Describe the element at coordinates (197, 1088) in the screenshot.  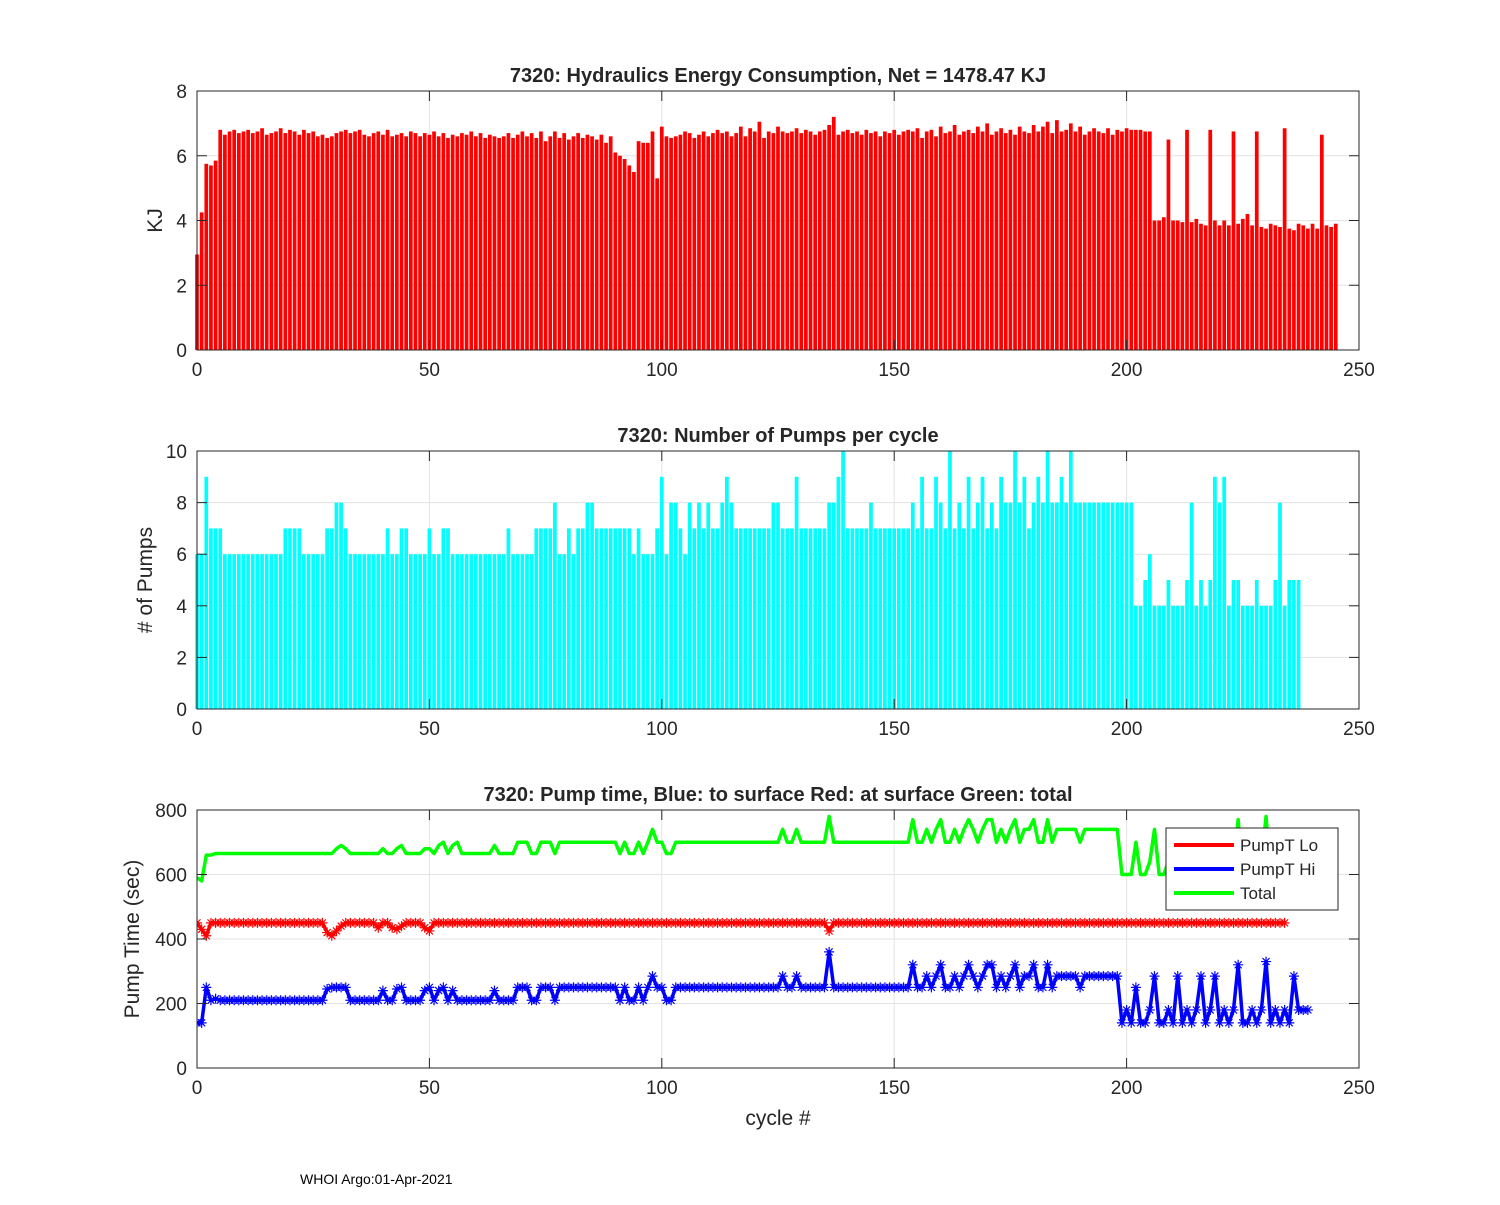
I see `x-tick-label: 0` at that location.